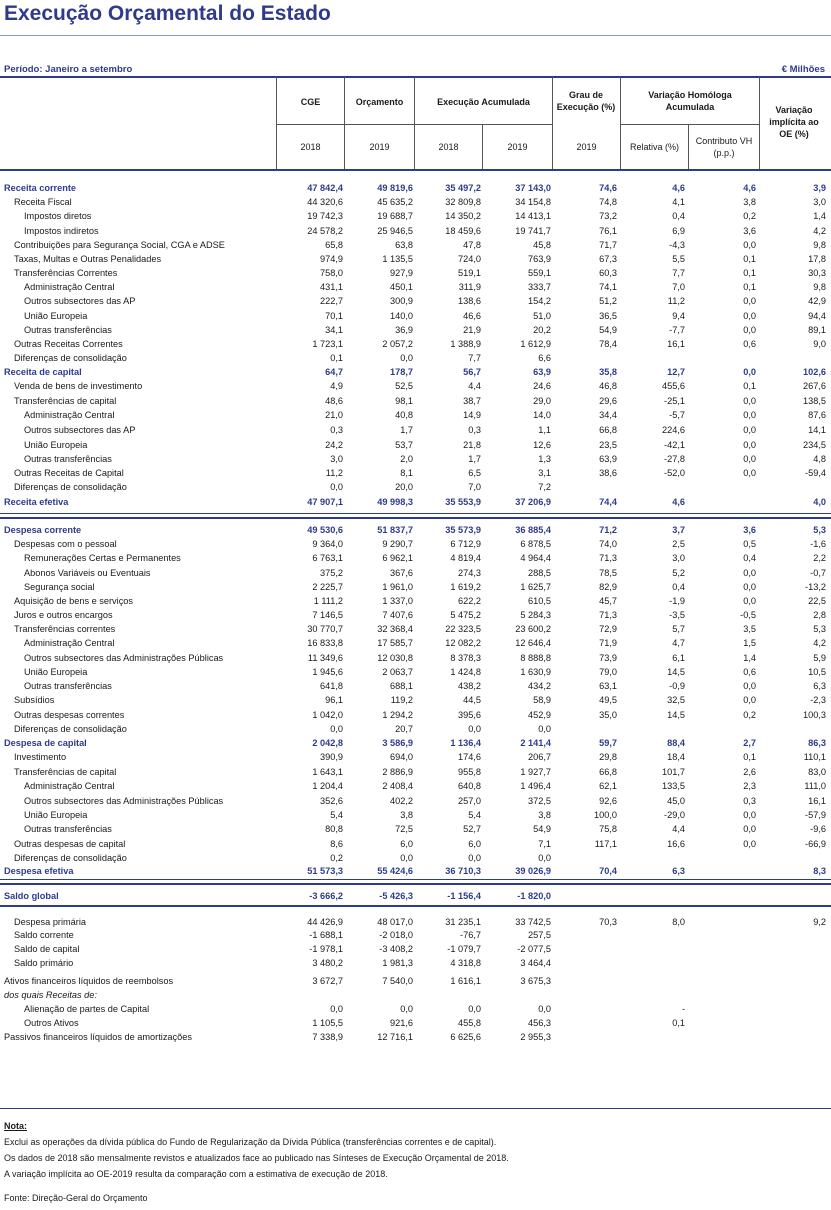 The width and height of the screenshot is (831, 1210). Describe the element at coordinates (334, 829) in the screenshot. I see `cell-value: 80,8` at that location.